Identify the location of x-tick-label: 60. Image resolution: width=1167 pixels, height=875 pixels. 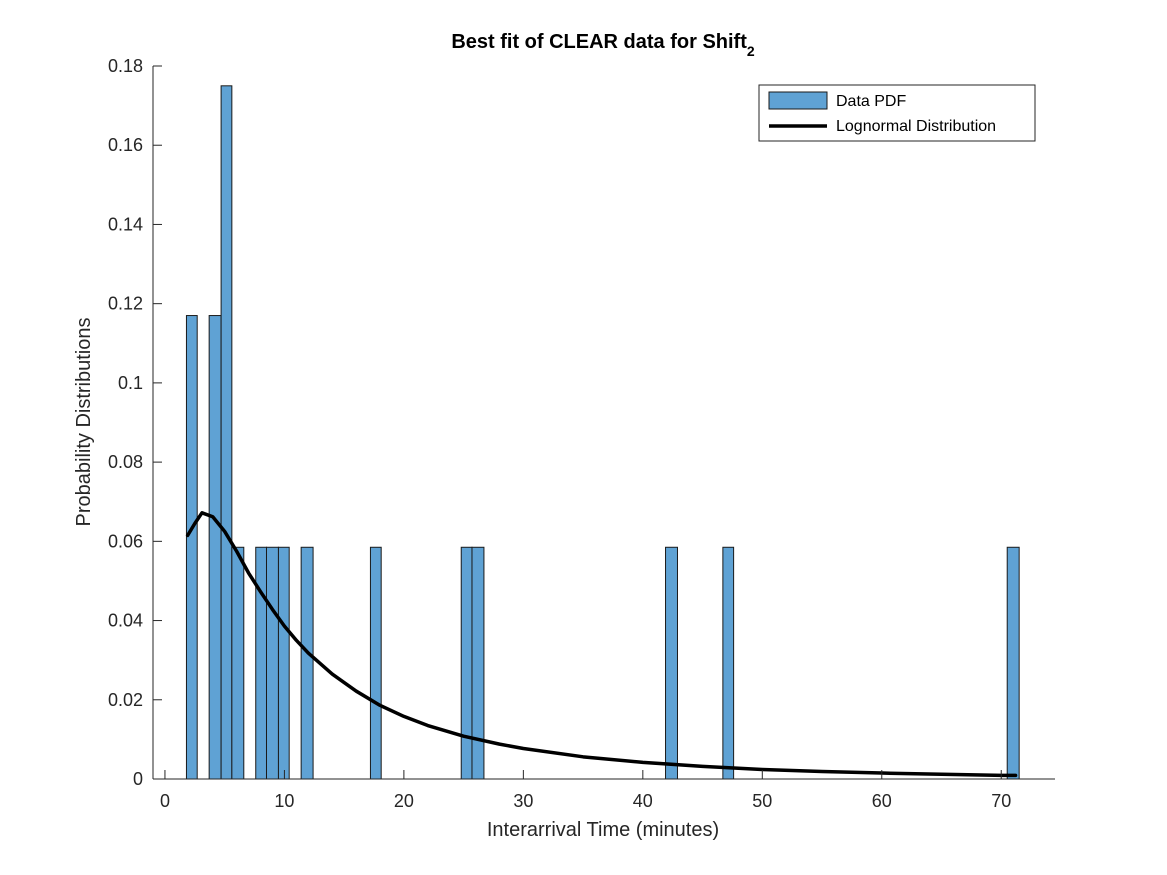
(882, 801).